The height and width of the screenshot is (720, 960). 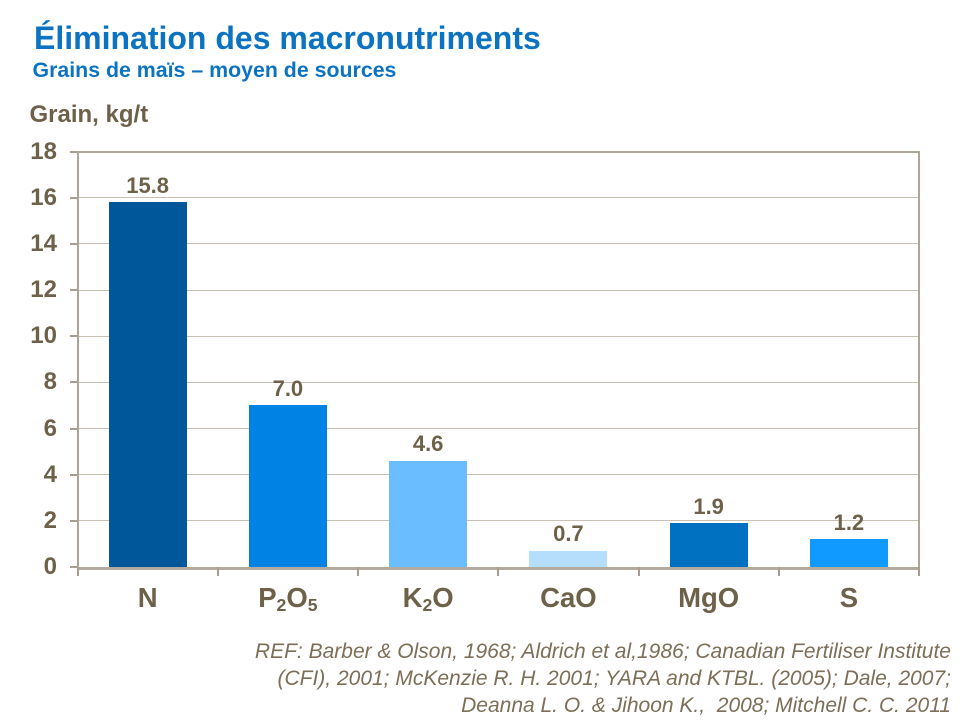 What do you see at coordinates (214, 70) in the screenshot?
I see `slide-subtitle: Grains de maïs – moyen de sources` at bounding box center [214, 70].